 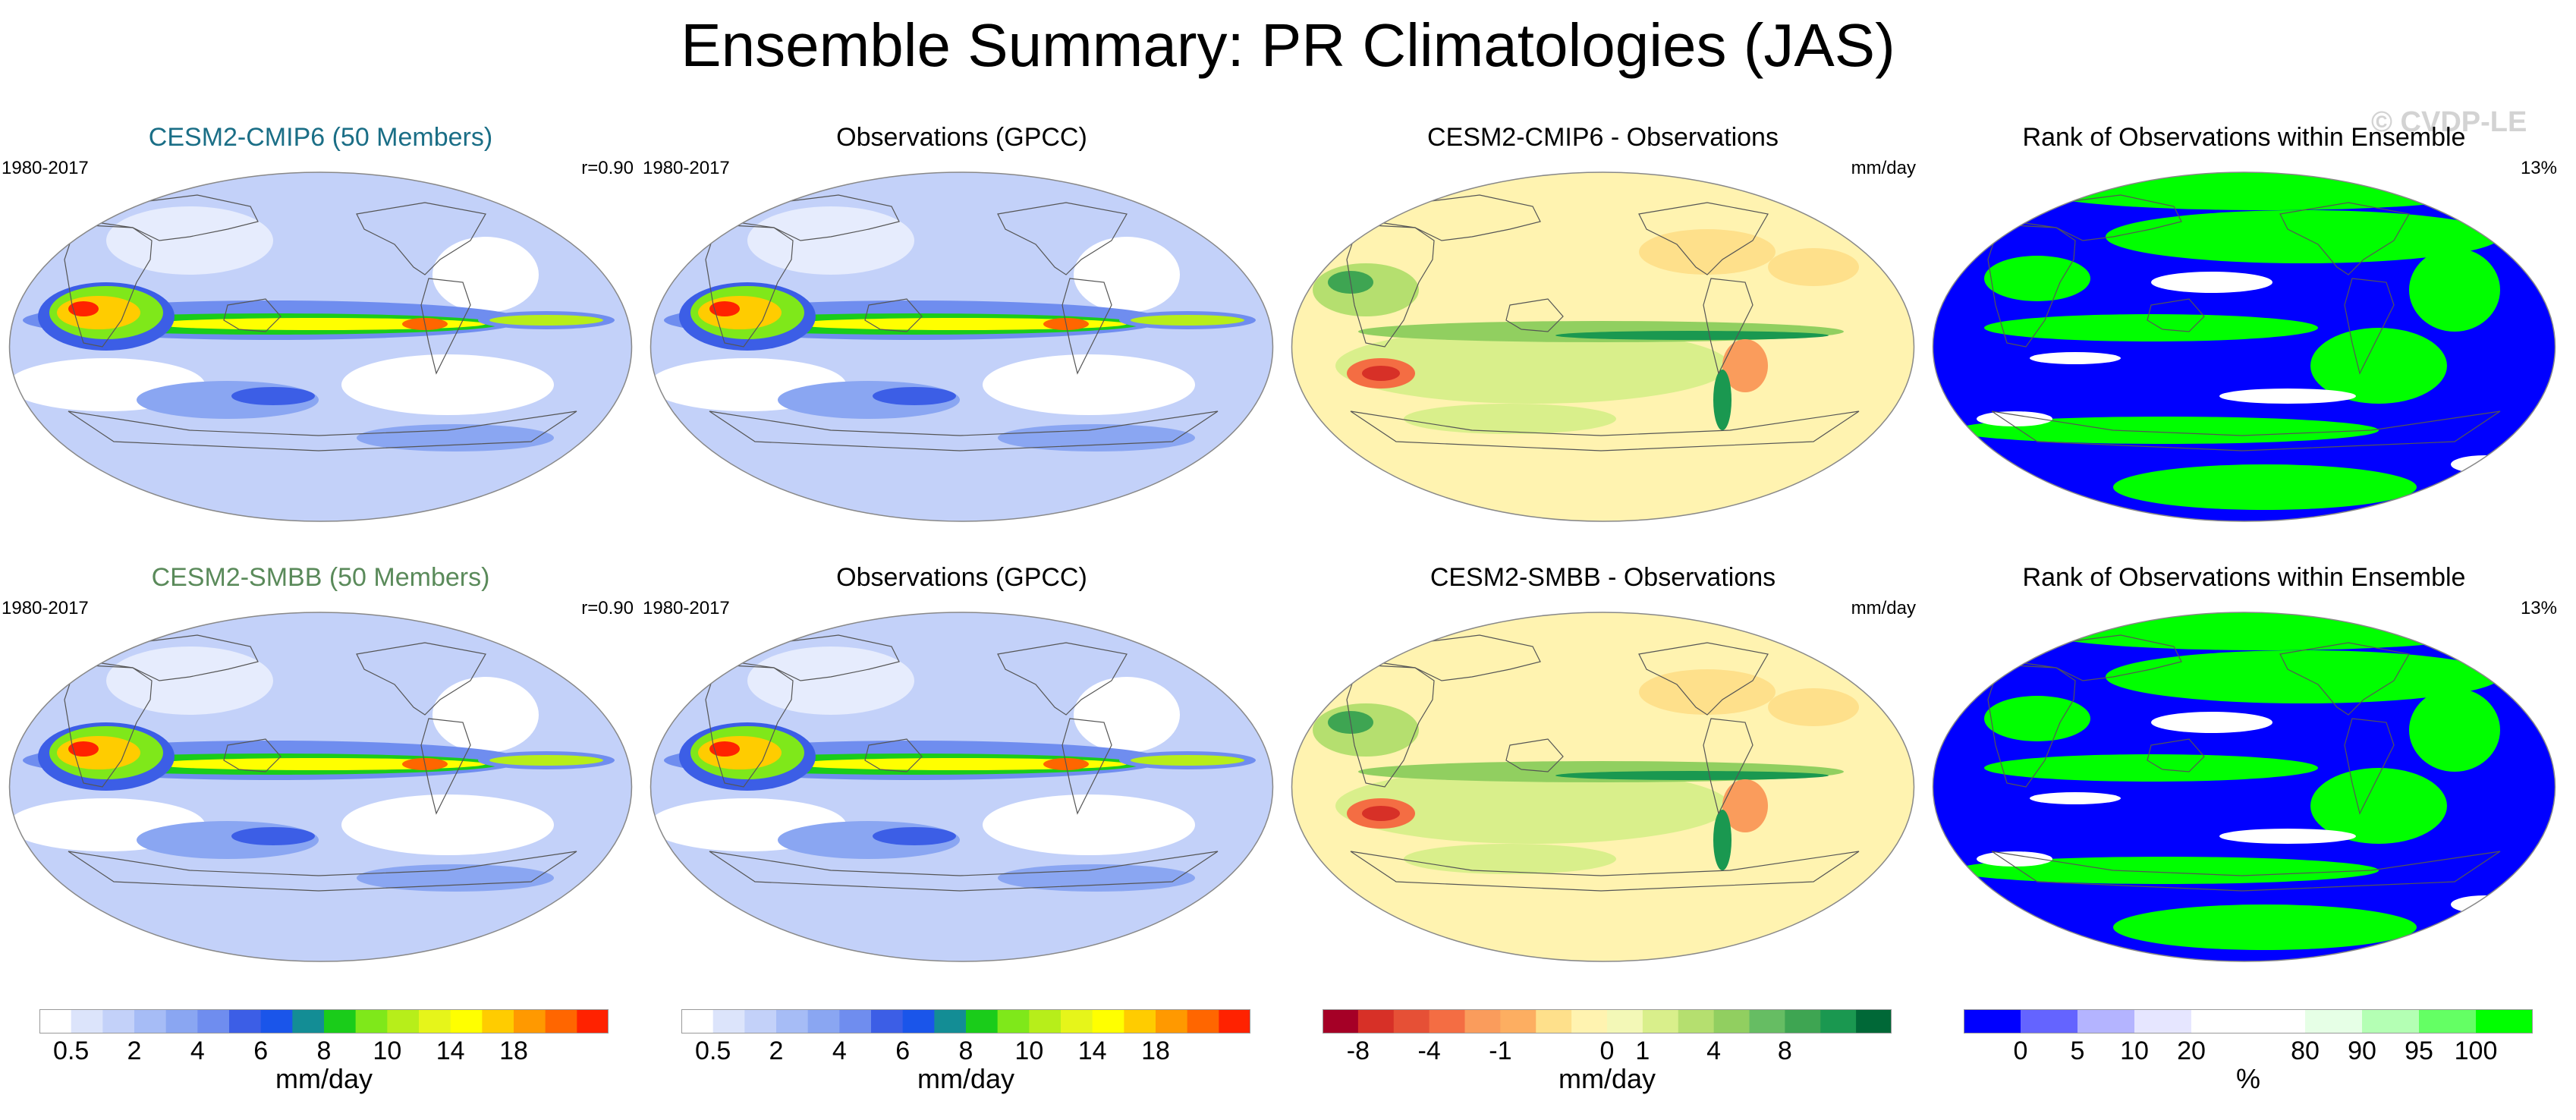 I want to click on panel-annotation: mm/day, so click(x=1883, y=168).